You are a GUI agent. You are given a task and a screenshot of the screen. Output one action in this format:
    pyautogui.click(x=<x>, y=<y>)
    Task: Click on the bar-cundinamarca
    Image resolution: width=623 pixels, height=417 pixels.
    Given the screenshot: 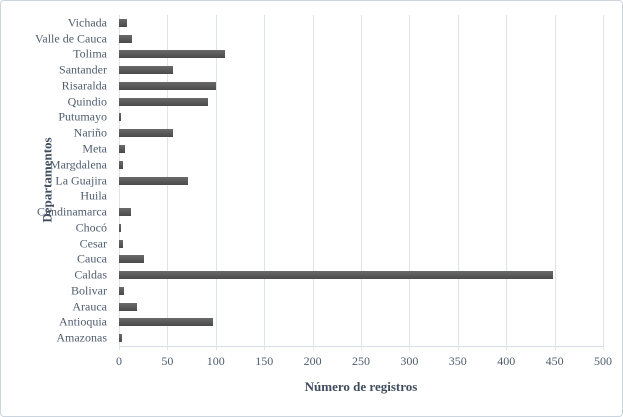 What is the action you would take?
    pyautogui.click(x=125, y=212)
    